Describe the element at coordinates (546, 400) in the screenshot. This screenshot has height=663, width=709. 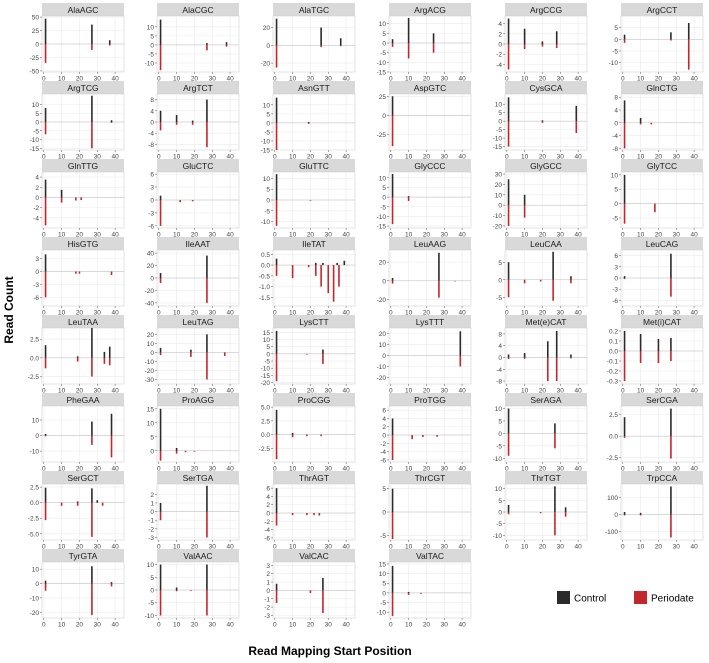
I see `facet-title: SerAGA` at that location.